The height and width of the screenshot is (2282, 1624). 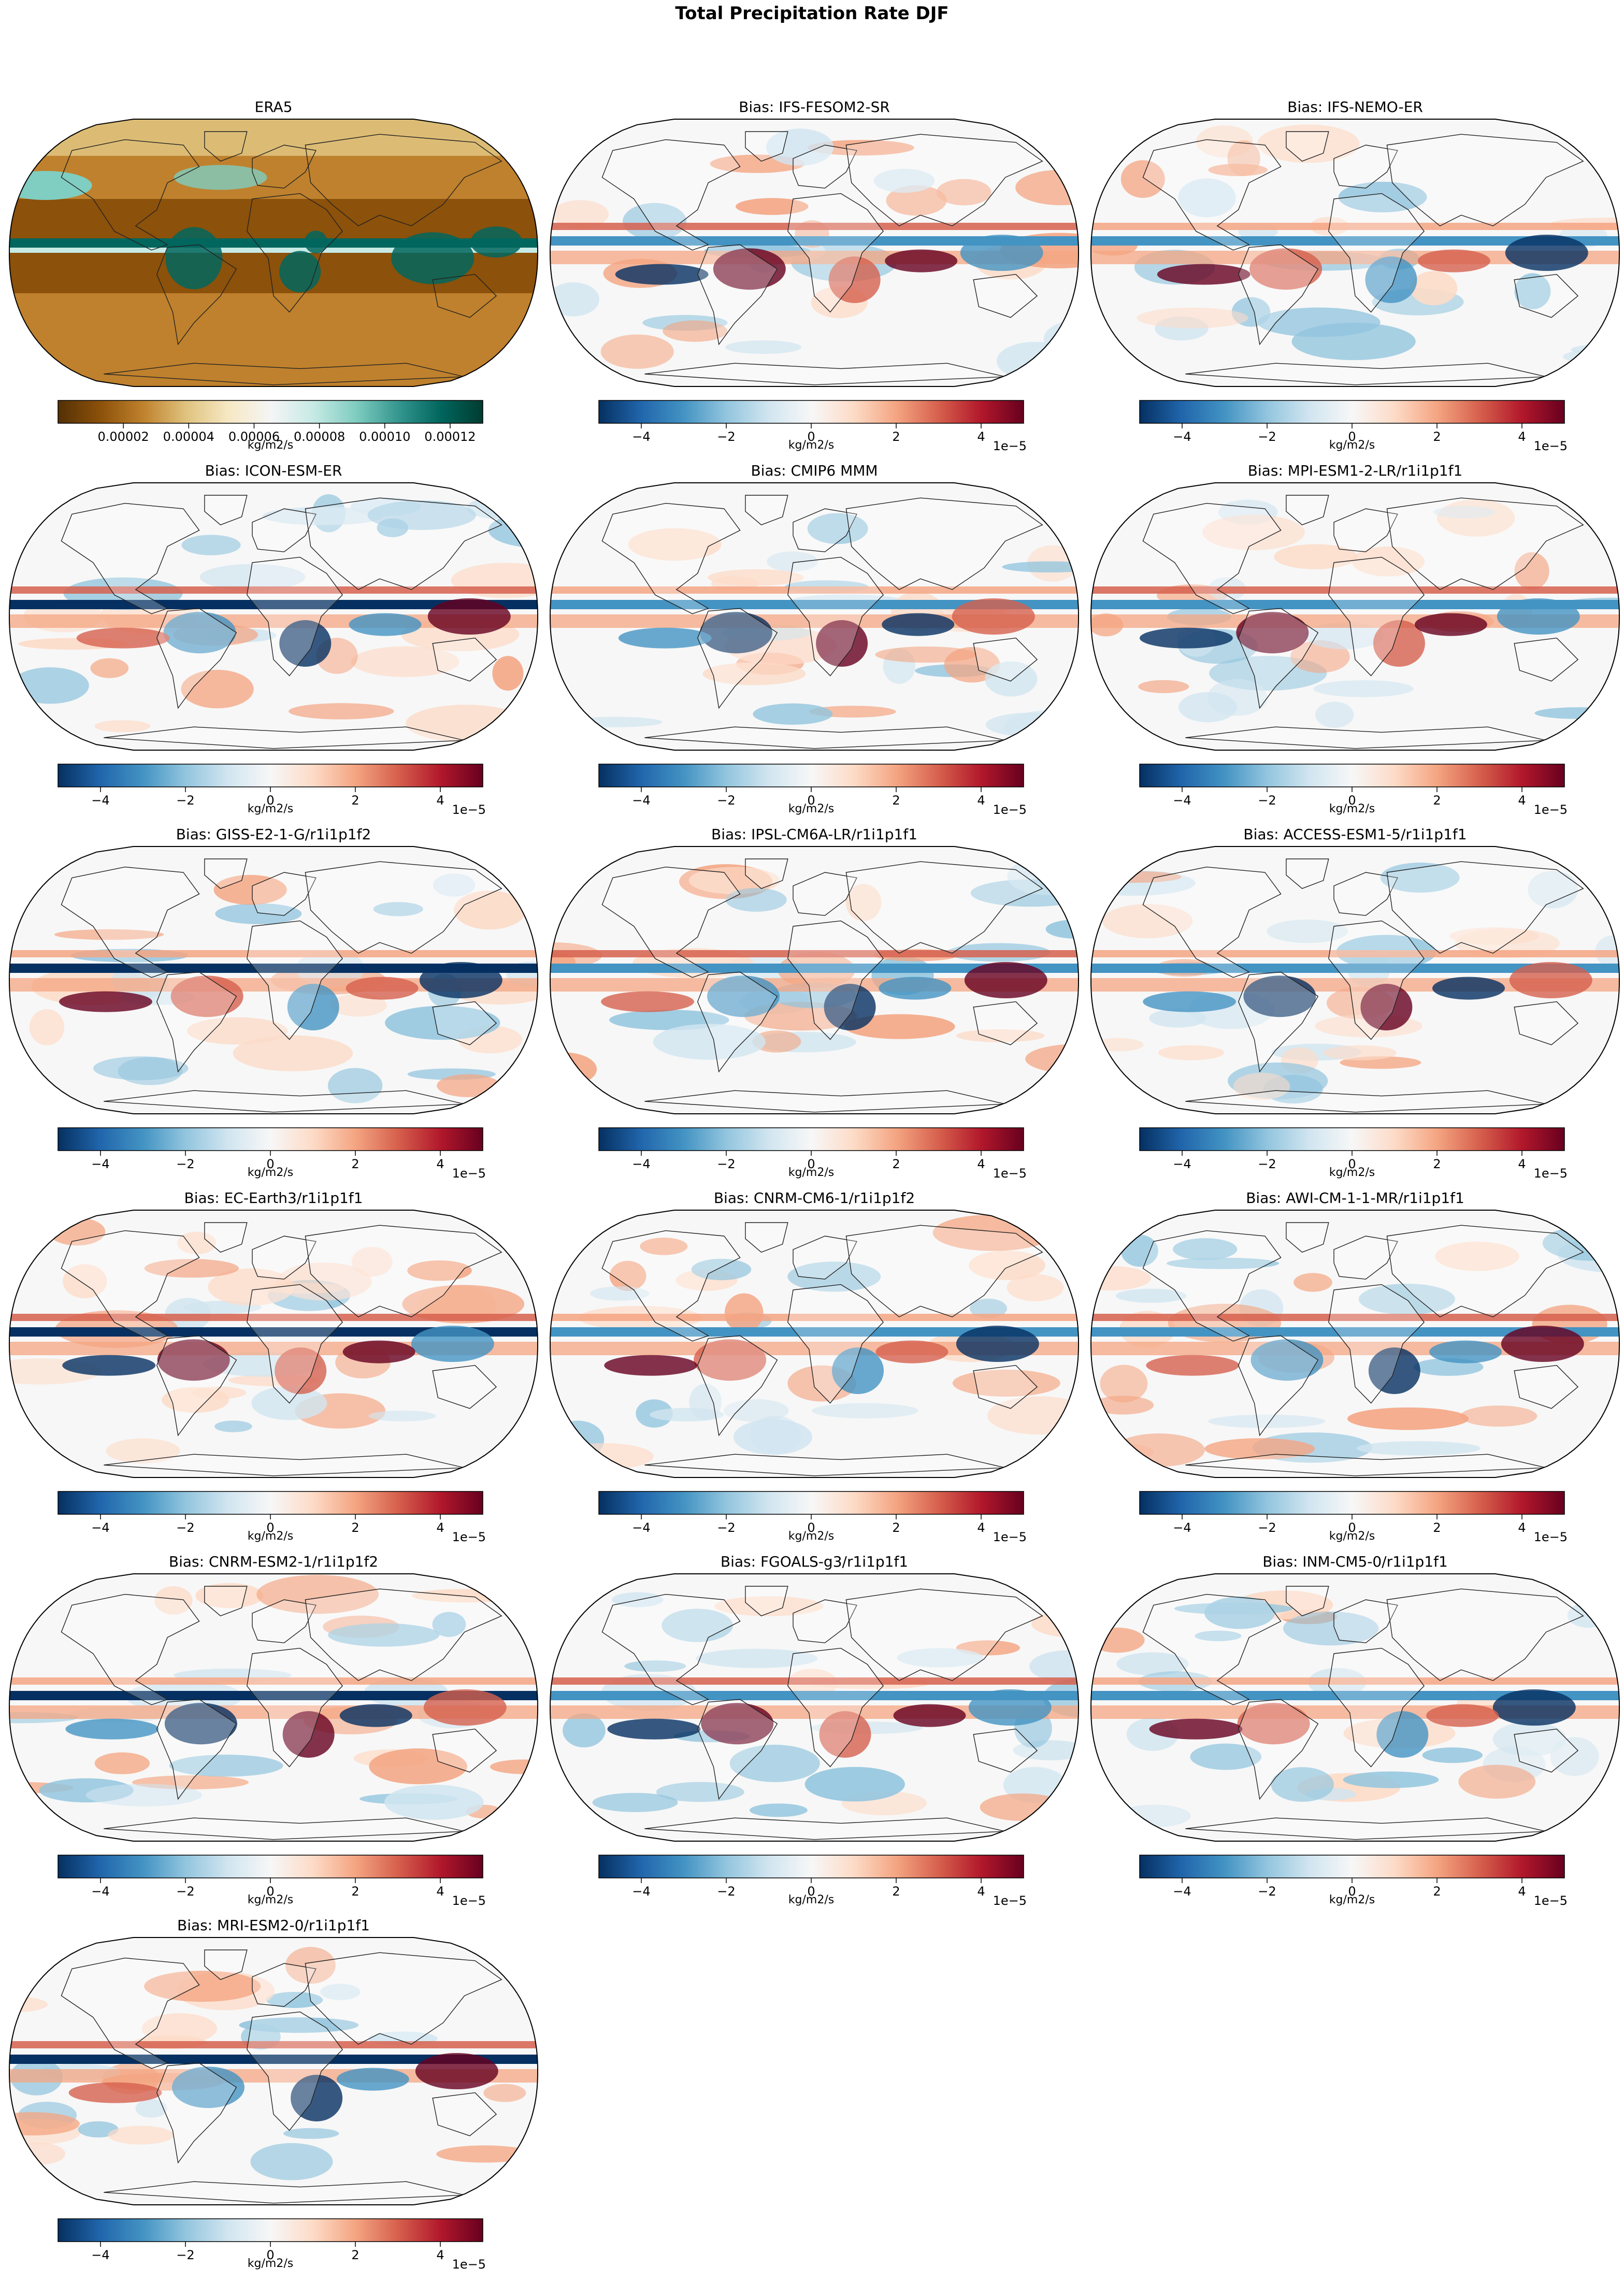 What do you see at coordinates (1363, 1713) in the screenshot?
I see `coastlines` at bounding box center [1363, 1713].